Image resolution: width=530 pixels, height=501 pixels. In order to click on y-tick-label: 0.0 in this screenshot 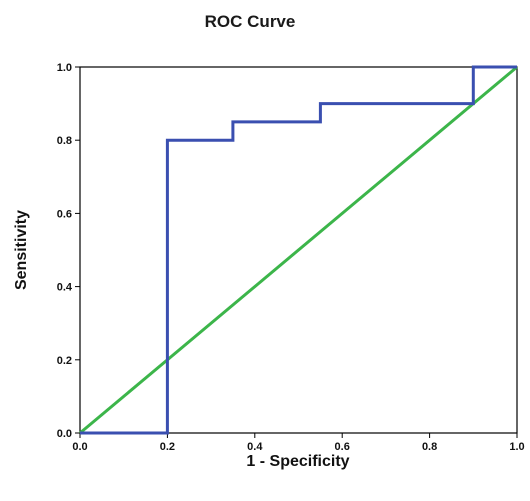, I will do `click(64, 434)`.